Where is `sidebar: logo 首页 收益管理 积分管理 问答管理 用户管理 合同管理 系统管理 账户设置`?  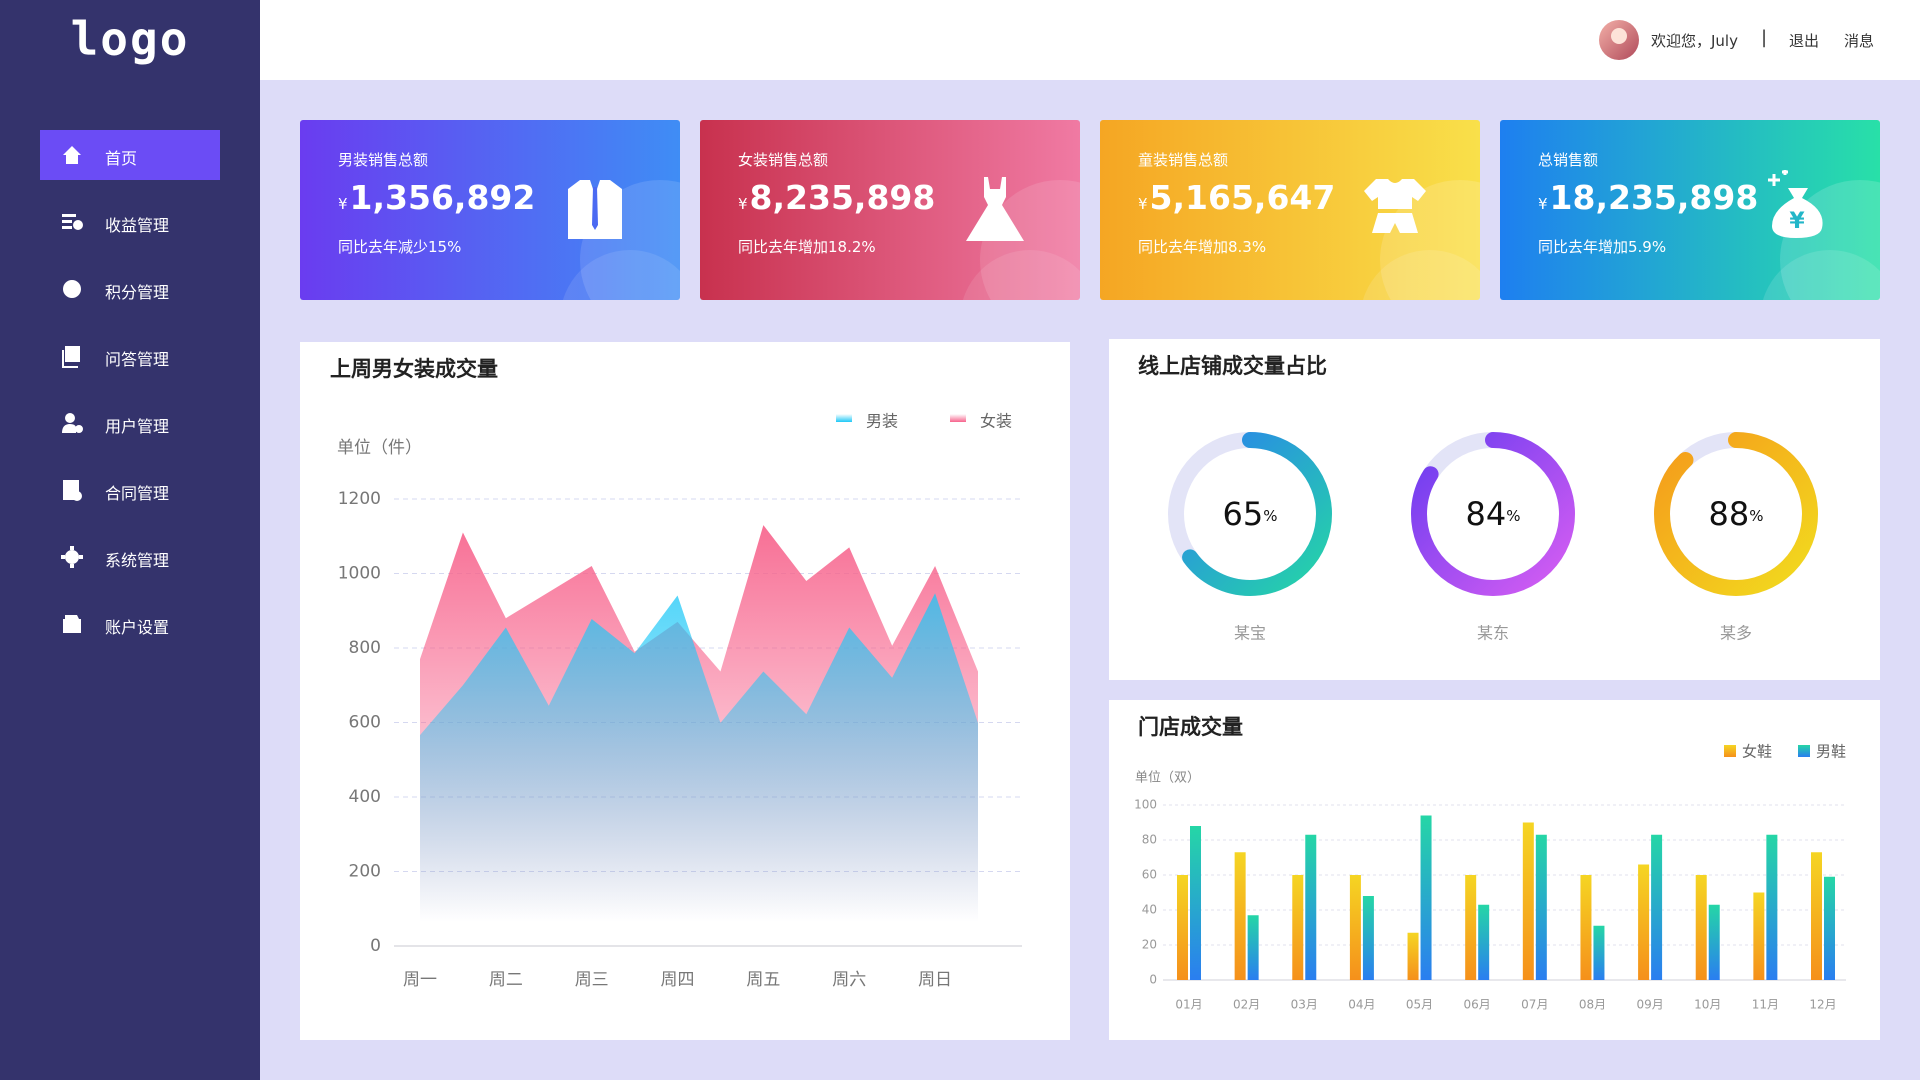 sidebar: logo 首页 收益管理 积分管理 问答管理 用户管理 合同管理 系统管理 账户设置 is located at coordinates (130, 540).